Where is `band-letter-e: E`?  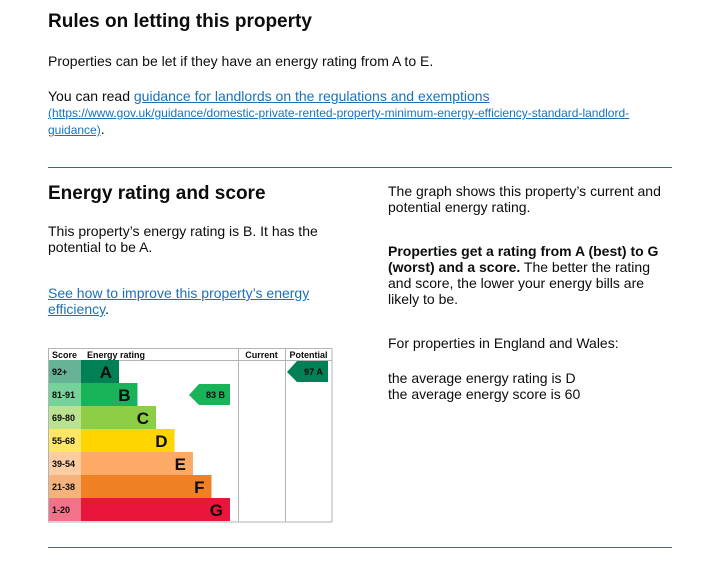
band-letter-e: E is located at coordinates (180, 464).